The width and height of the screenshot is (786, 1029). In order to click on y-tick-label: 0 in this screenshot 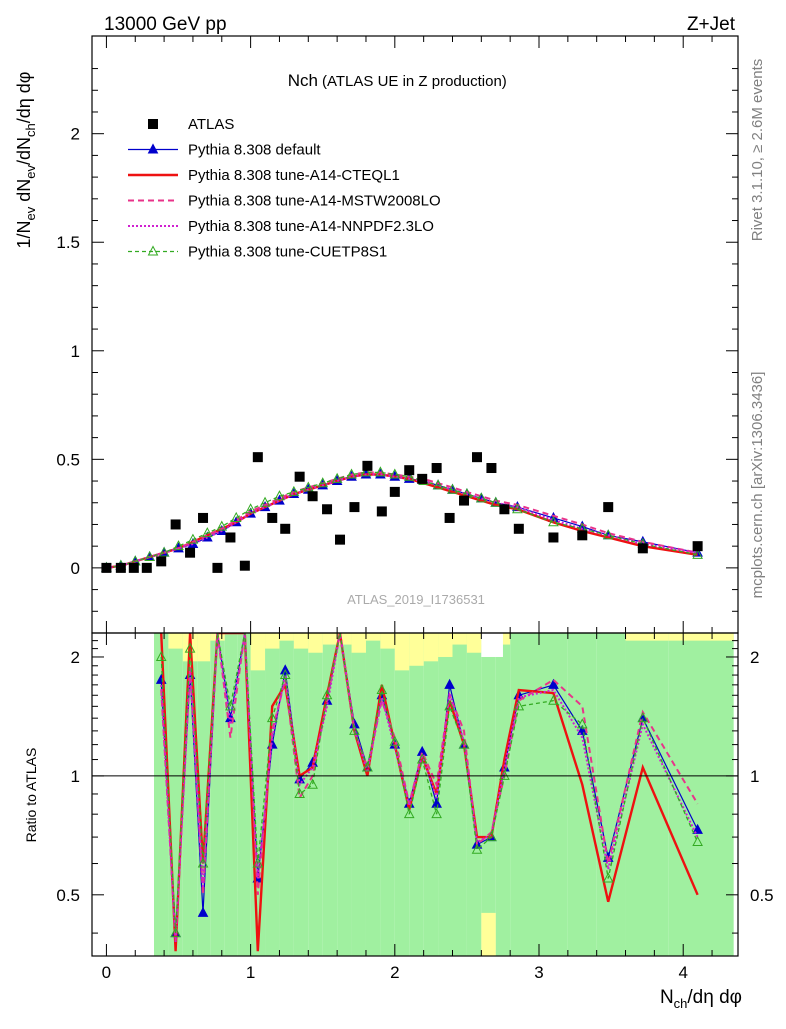, I will do `click(75, 568)`.